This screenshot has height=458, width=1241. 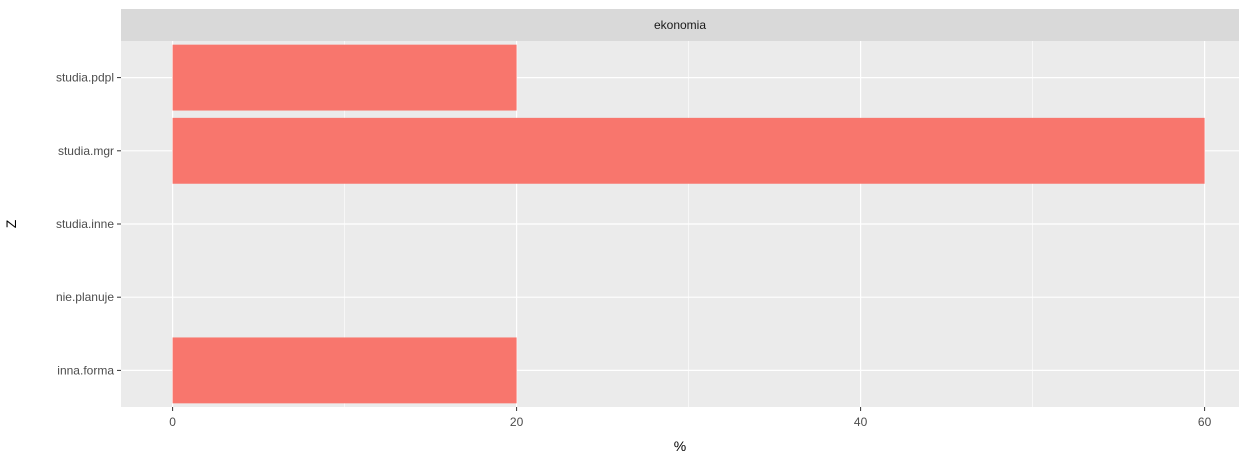 I want to click on y-tick-label: inna.forma, so click(x=85, y=370).